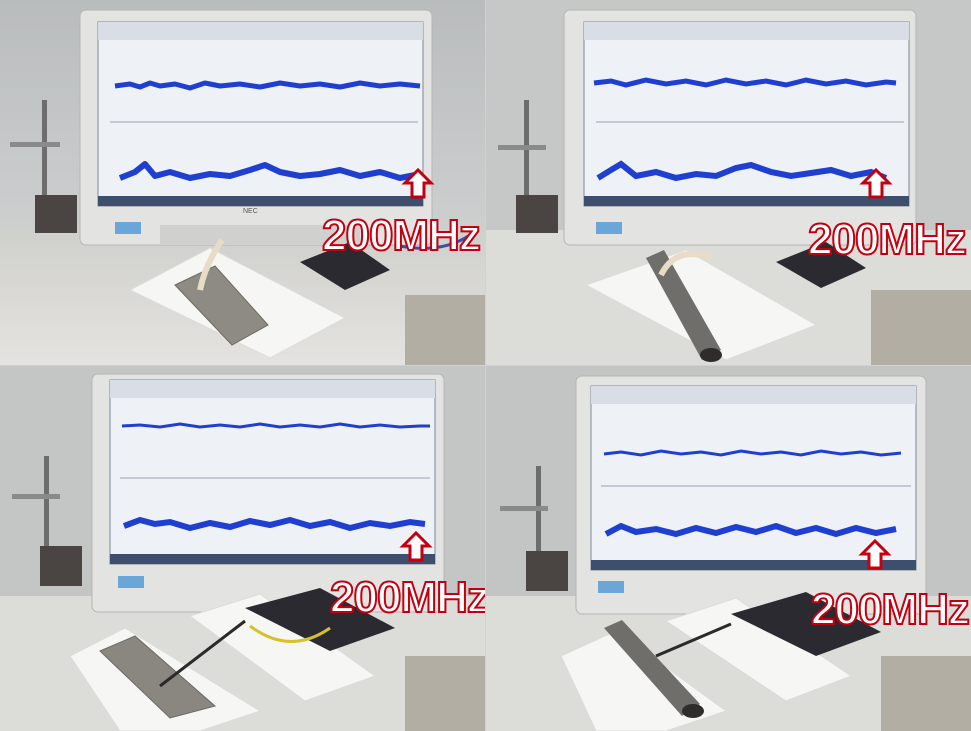  What do you see at coordinates (260, 114) in the screenshot?
I see `monitor-screen` at bounding box center [260, 114].